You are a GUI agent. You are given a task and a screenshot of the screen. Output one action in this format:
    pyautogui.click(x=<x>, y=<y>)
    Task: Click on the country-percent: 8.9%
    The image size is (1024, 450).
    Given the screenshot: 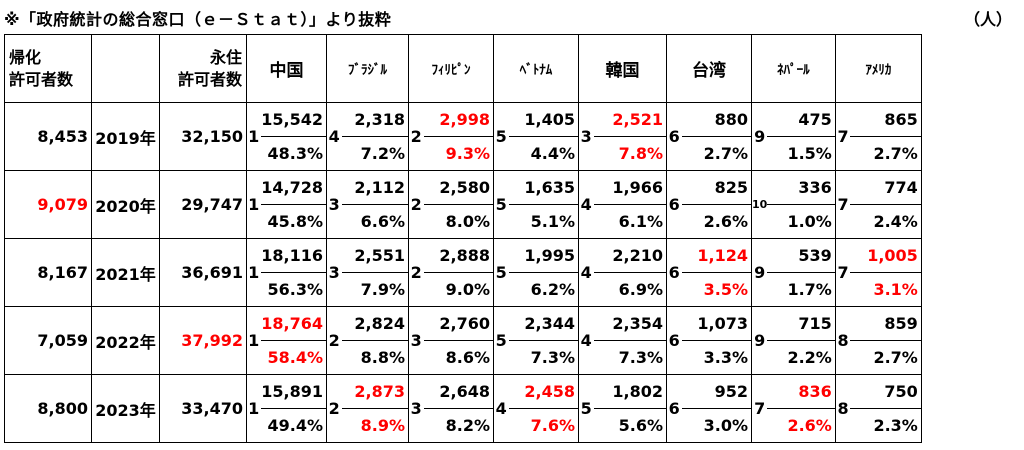 What is the action you would take?
    pyautogui.click(x=375, y=425)
    